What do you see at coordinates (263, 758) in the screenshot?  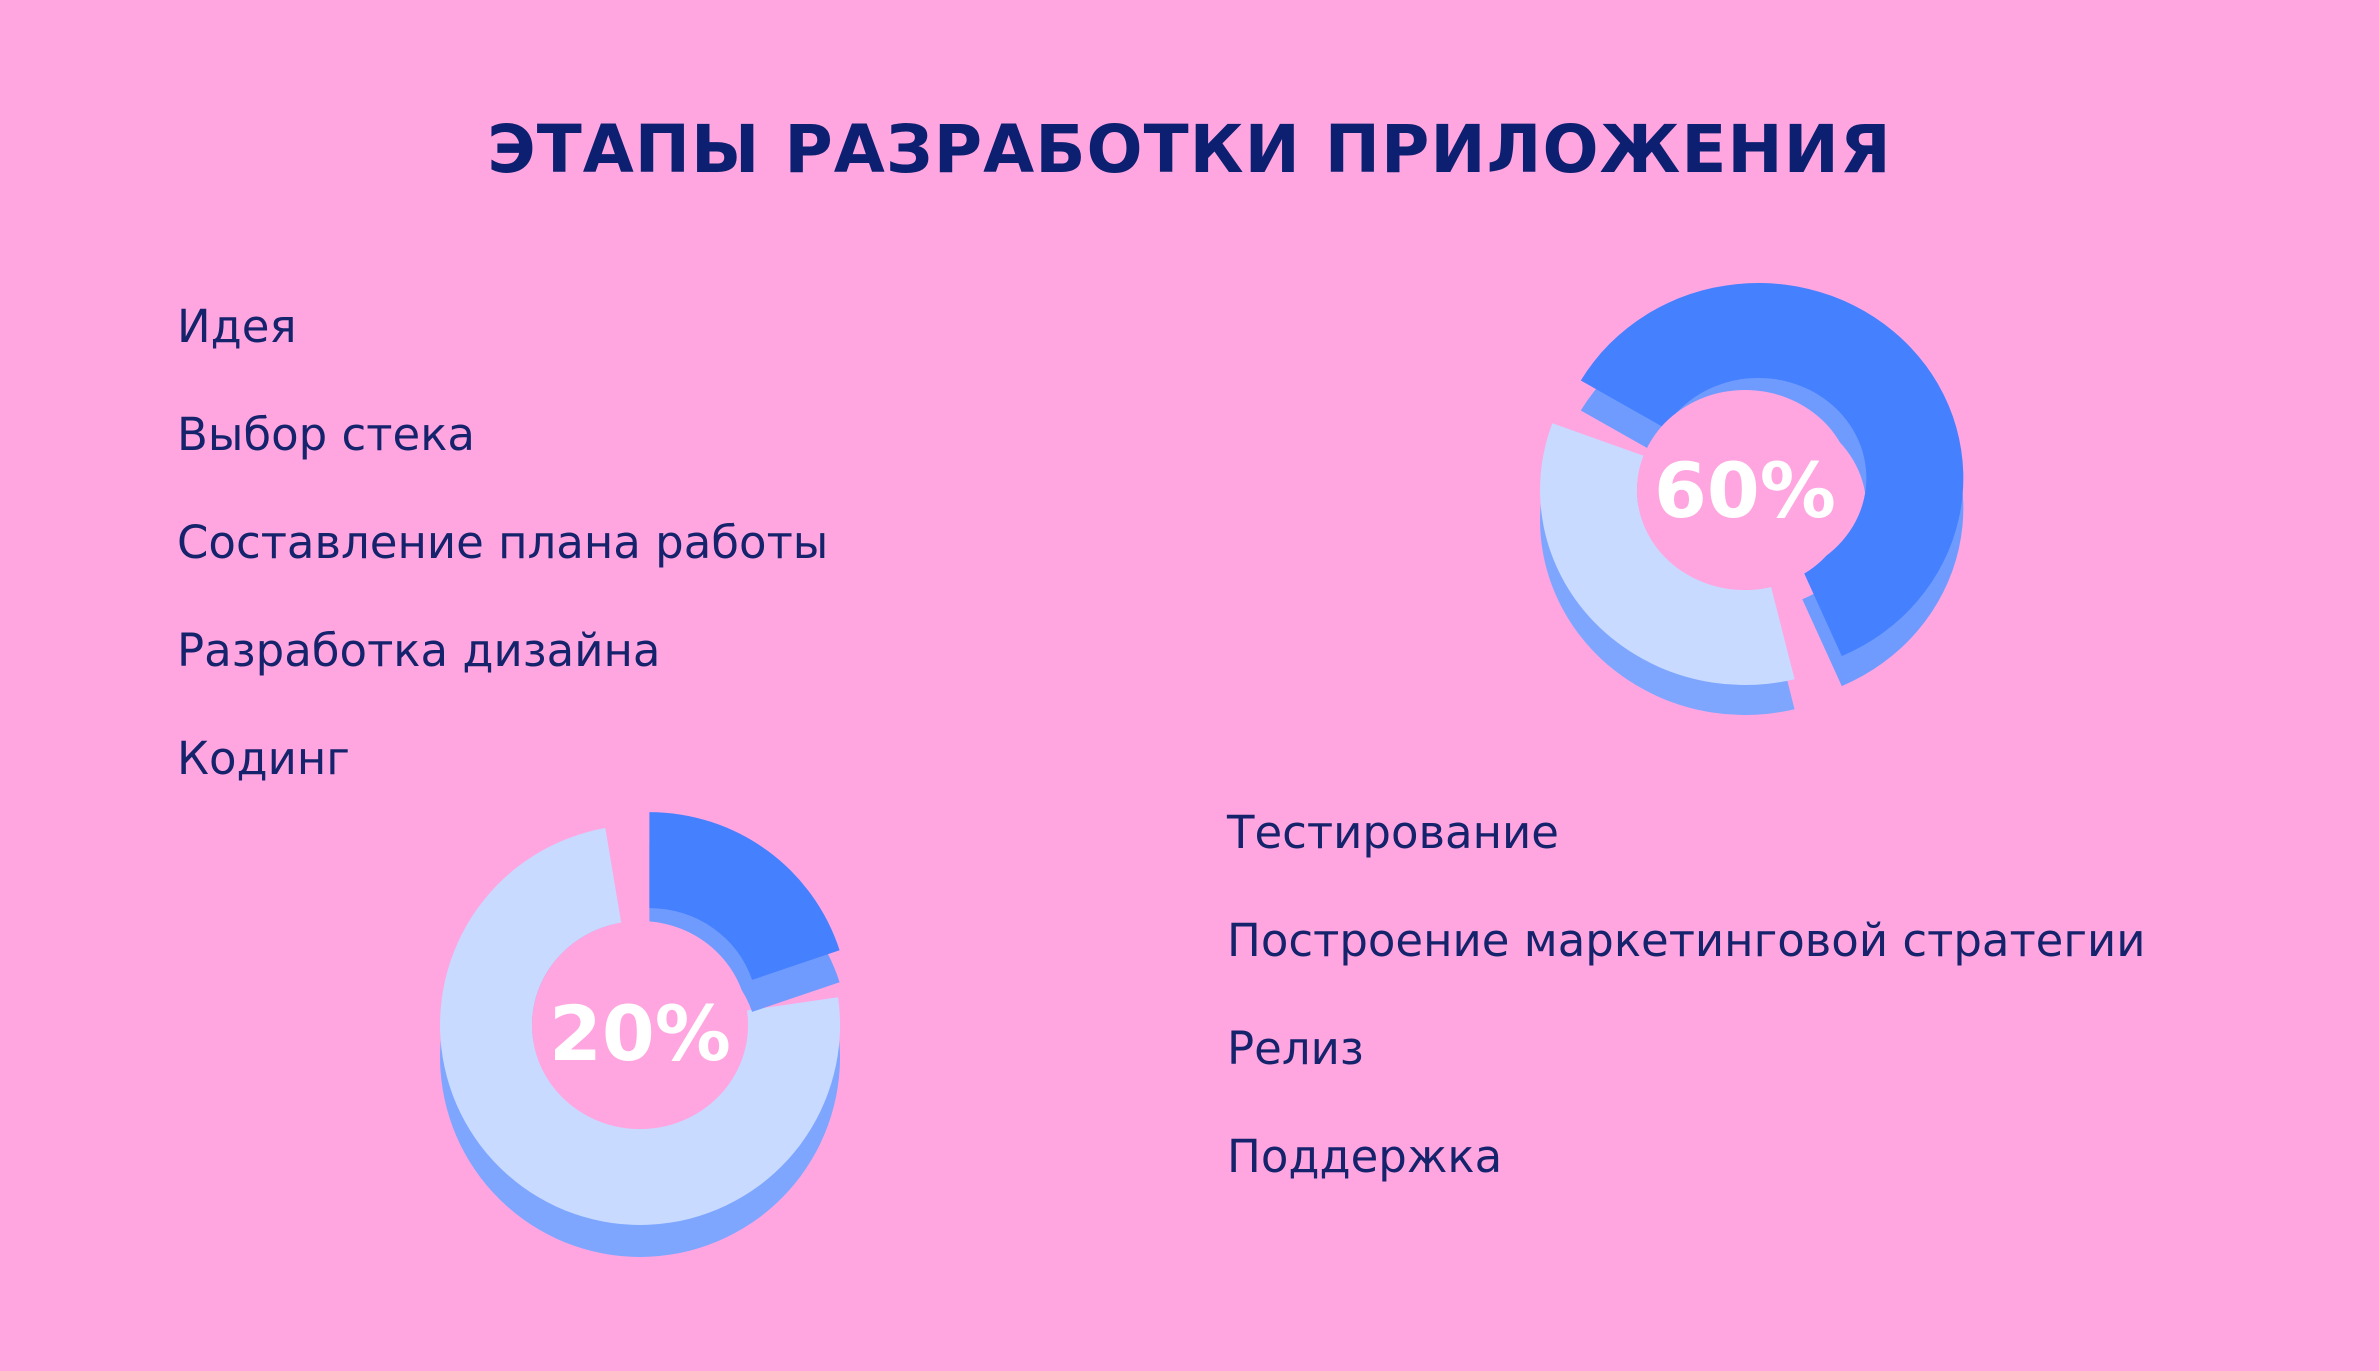 I see `list-item: Кодинг` at bounding box center [263, 758].